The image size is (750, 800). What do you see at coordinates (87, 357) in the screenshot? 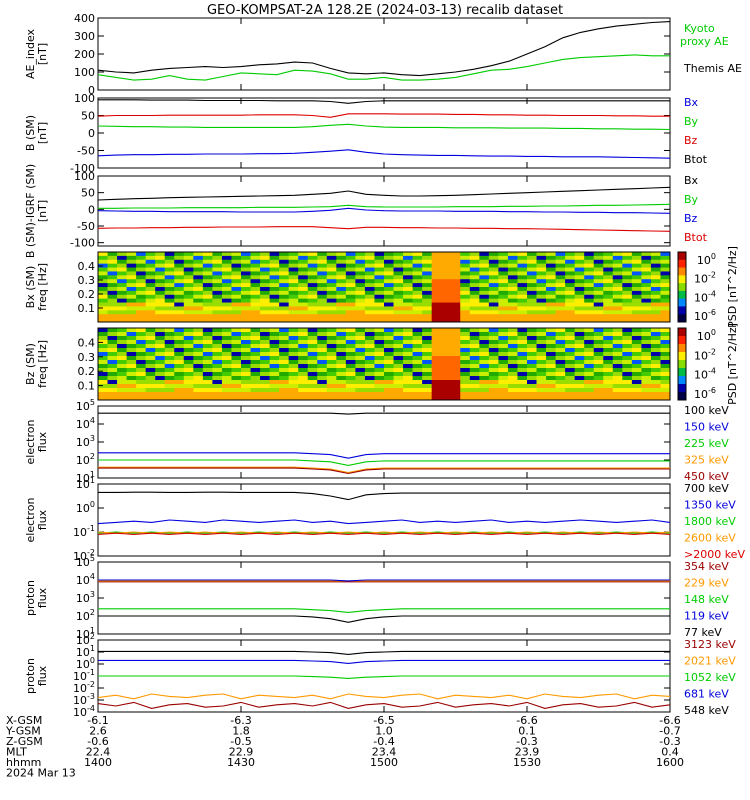
I see `y-tick-label: 0.3` at bounding box center [87, 357].